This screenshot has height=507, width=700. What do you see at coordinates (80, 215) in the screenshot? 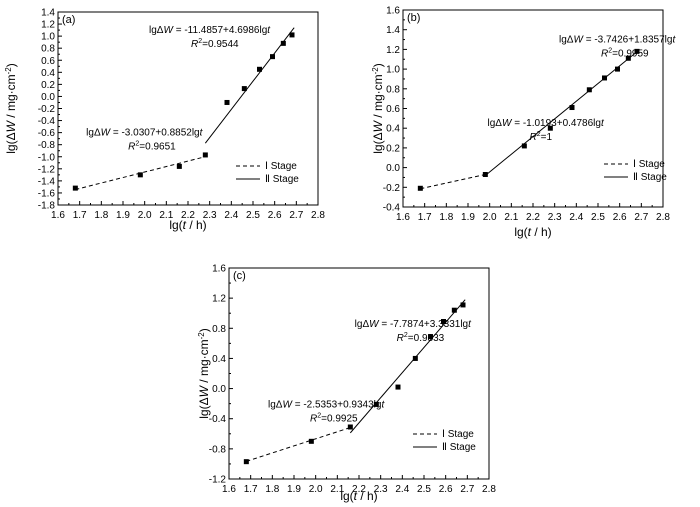
I see `panel-a-x-tick-label: 1.7` at bounding box center [80, 215].